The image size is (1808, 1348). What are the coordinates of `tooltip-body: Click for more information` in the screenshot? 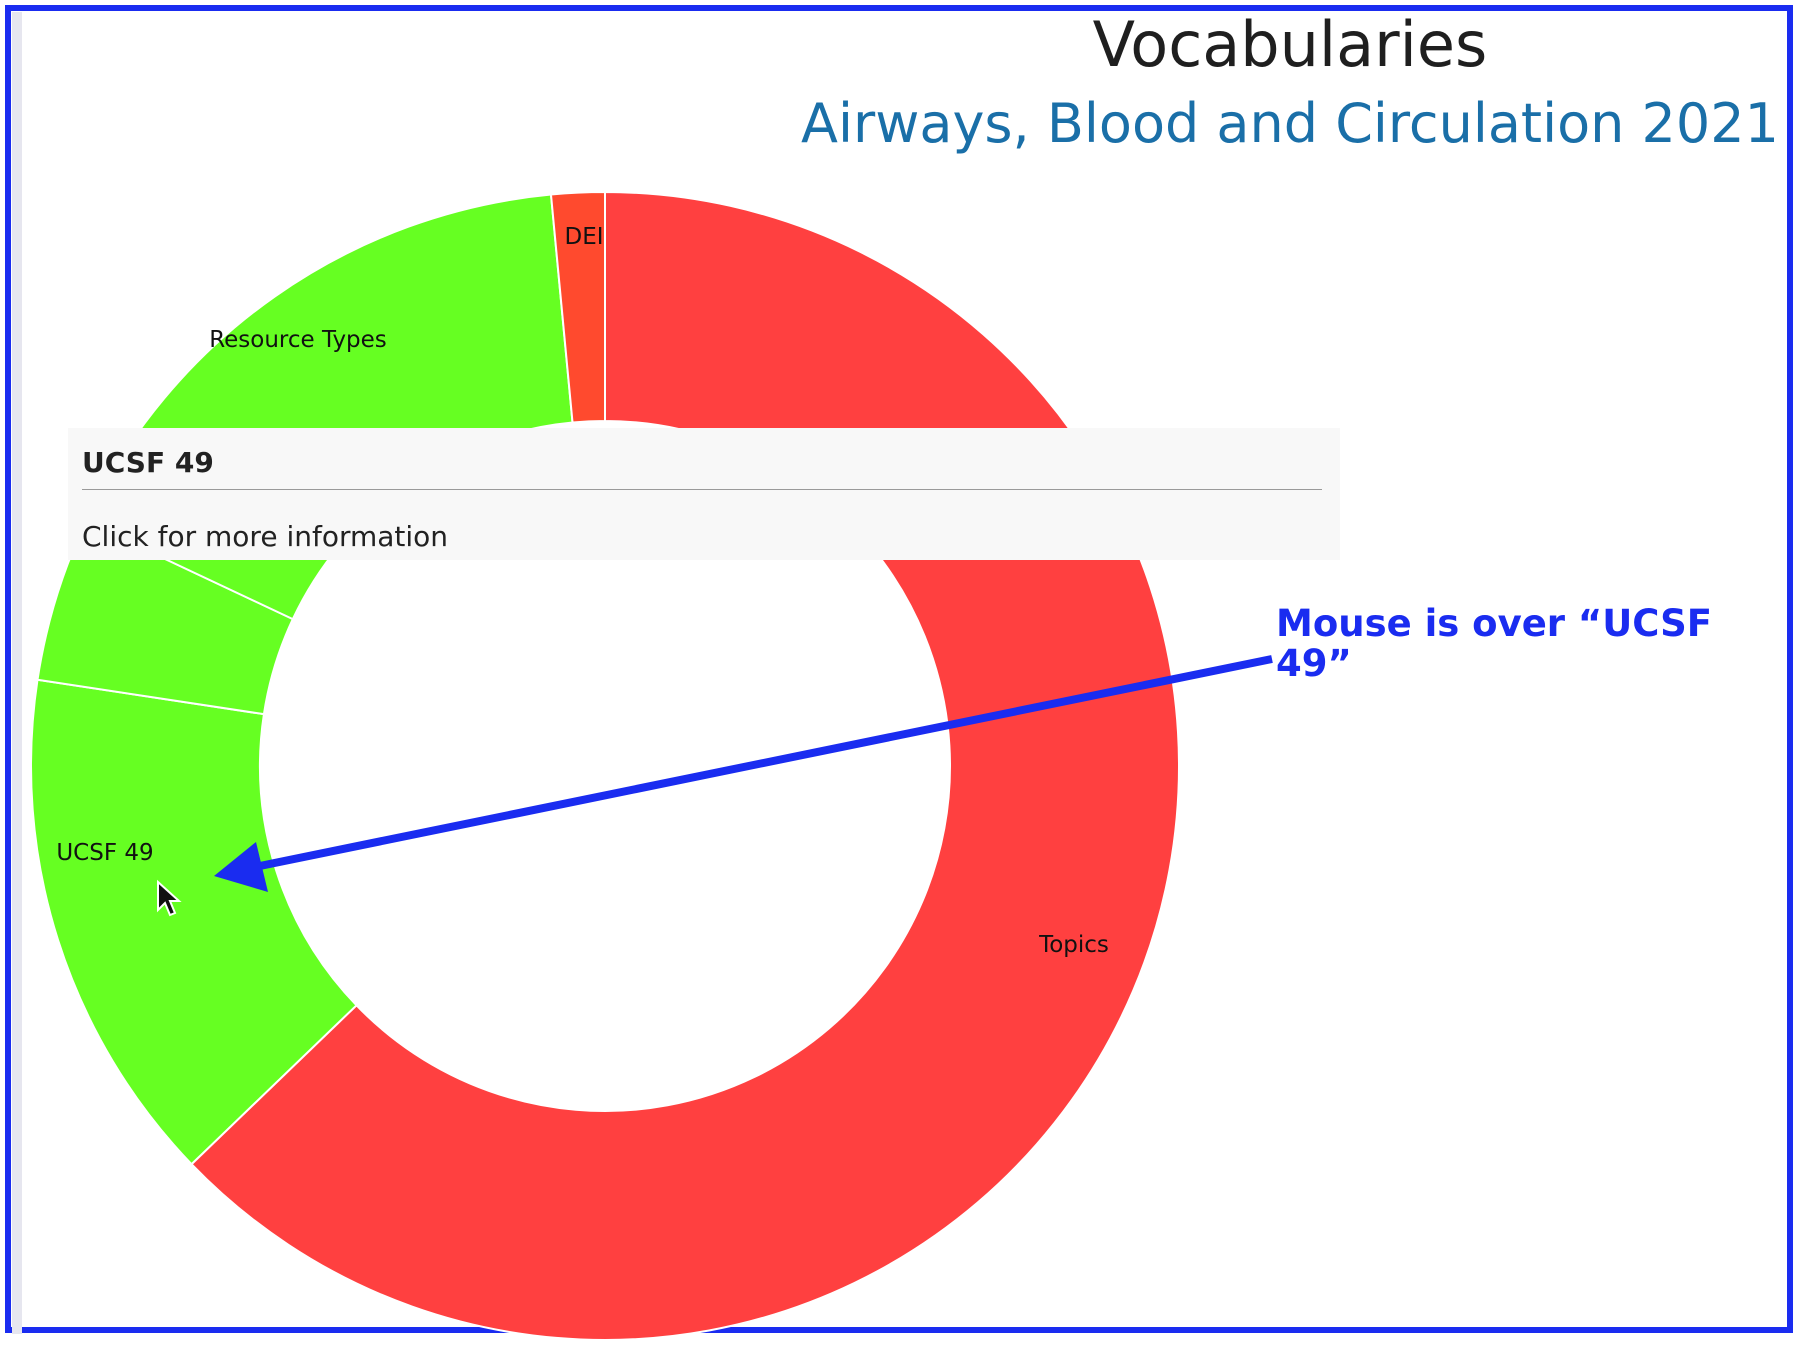 It's located at (265, 536).